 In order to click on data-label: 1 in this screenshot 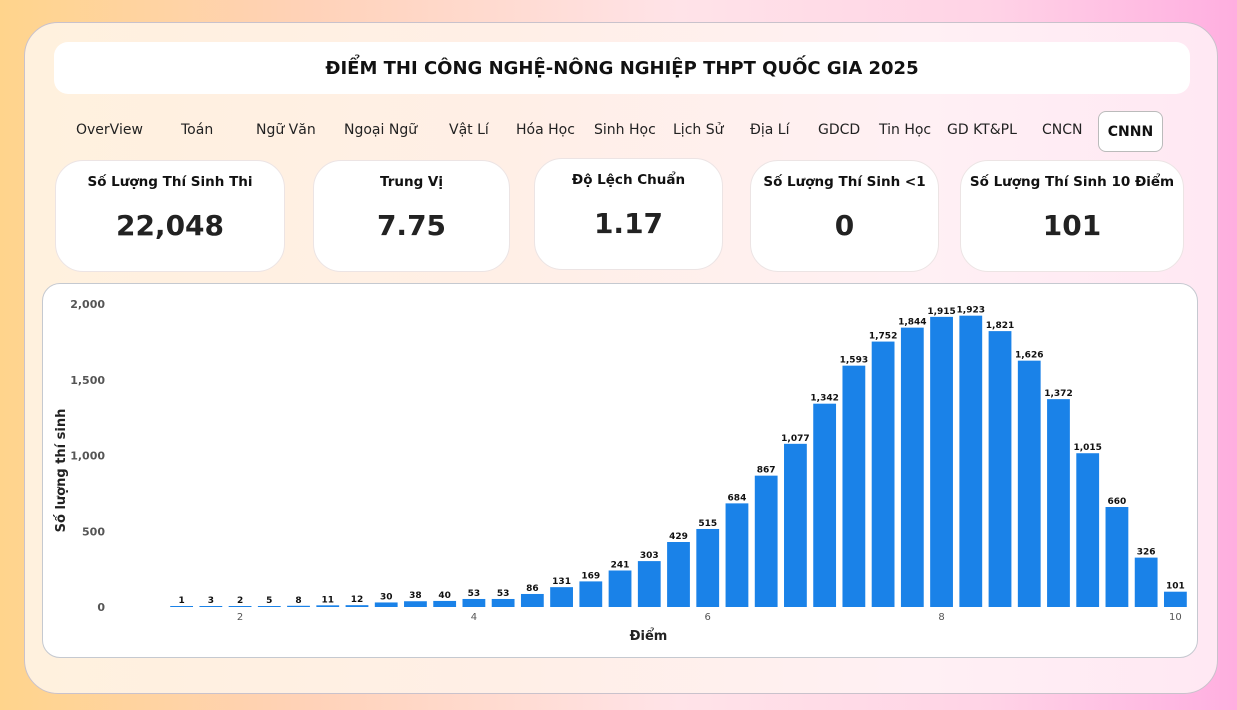, I will do `click(181, 601)`.